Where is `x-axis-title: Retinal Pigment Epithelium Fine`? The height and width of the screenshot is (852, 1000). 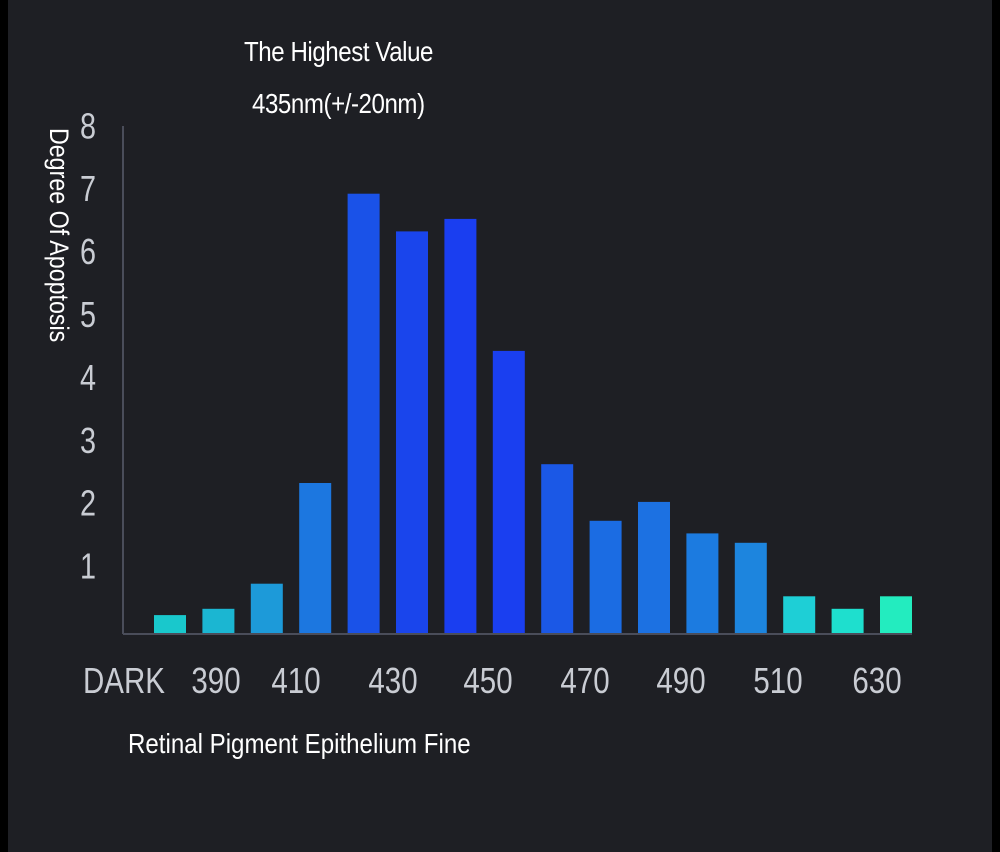 x-axis-title: Retinal Pigment Epithelium Fine is located at coordinates (299, 743).